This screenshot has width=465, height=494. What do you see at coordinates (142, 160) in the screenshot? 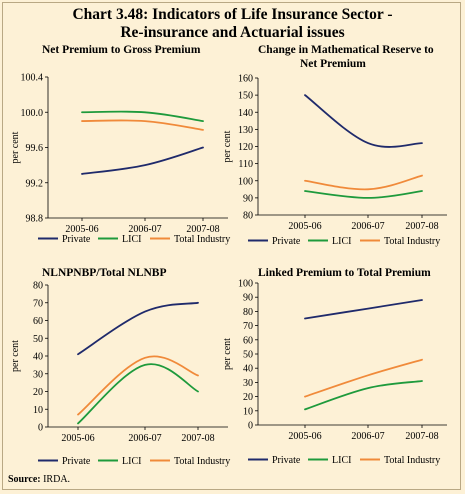
I see `panel-1-series-private-line` at bounding box center [142, 160].